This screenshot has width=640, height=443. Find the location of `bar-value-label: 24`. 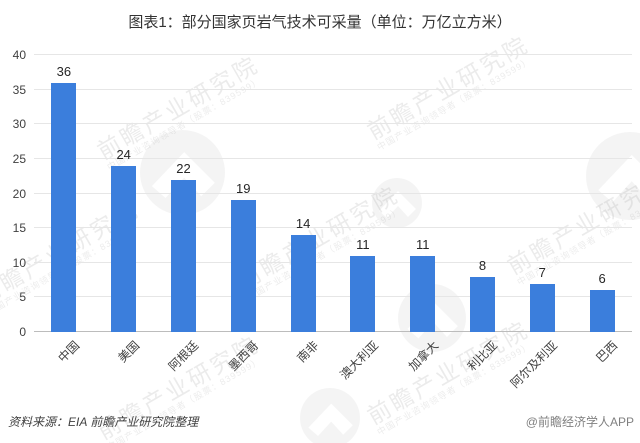

bar-value-label: 24 is located at coordinates (123, 154).